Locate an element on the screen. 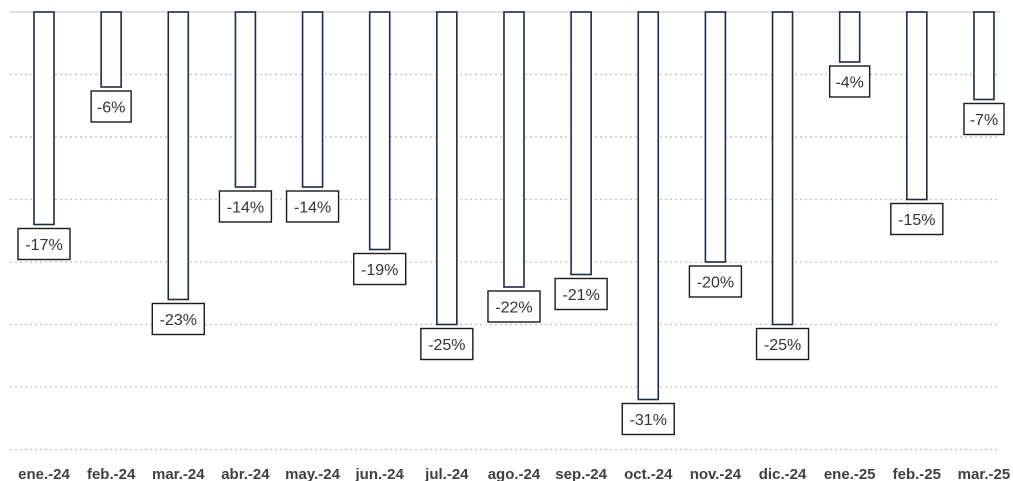 The image size is (1013, 481). x-tick-label: jun.-24 is located at coordinates (380, 473).